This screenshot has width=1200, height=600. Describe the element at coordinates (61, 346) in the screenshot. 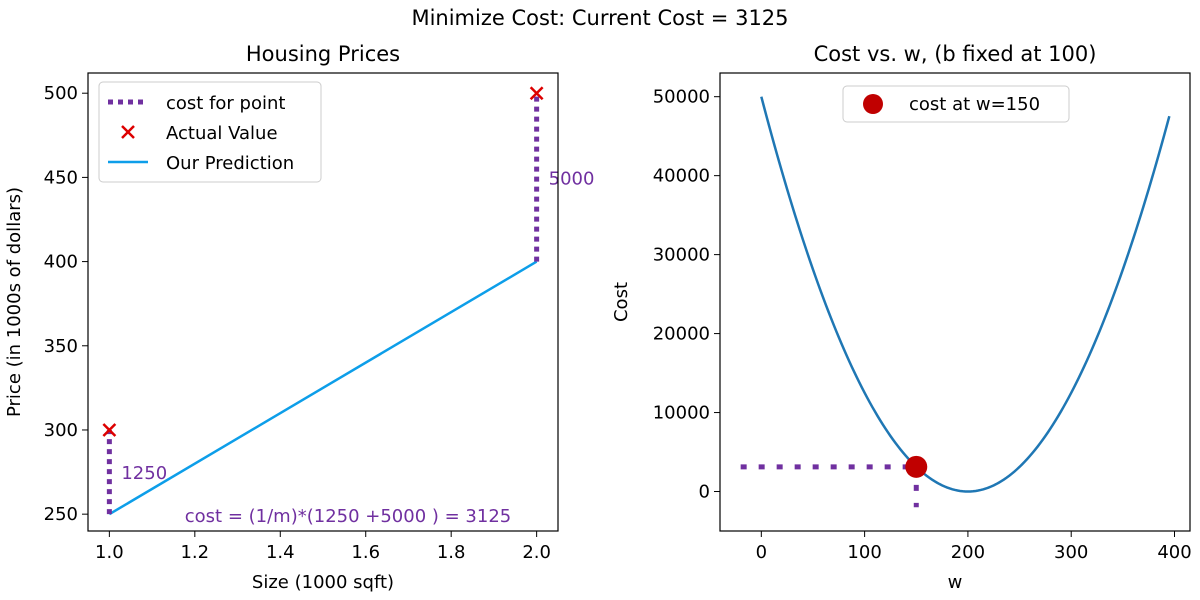

I see `housing-chart-y-tick-label: 350` at that location.